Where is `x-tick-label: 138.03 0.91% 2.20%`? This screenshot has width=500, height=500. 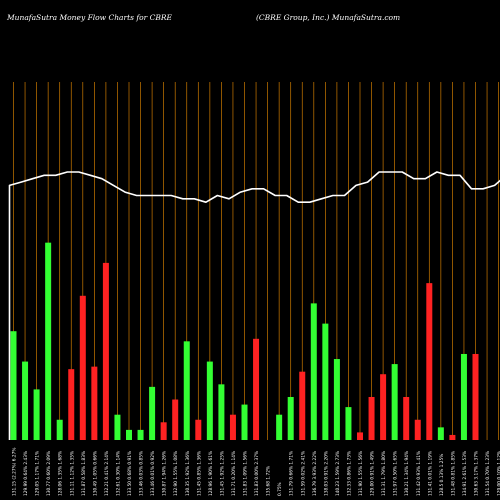 x-tick-label: 138.03 0.91% 2.20% is located at coordinates (326, 473).